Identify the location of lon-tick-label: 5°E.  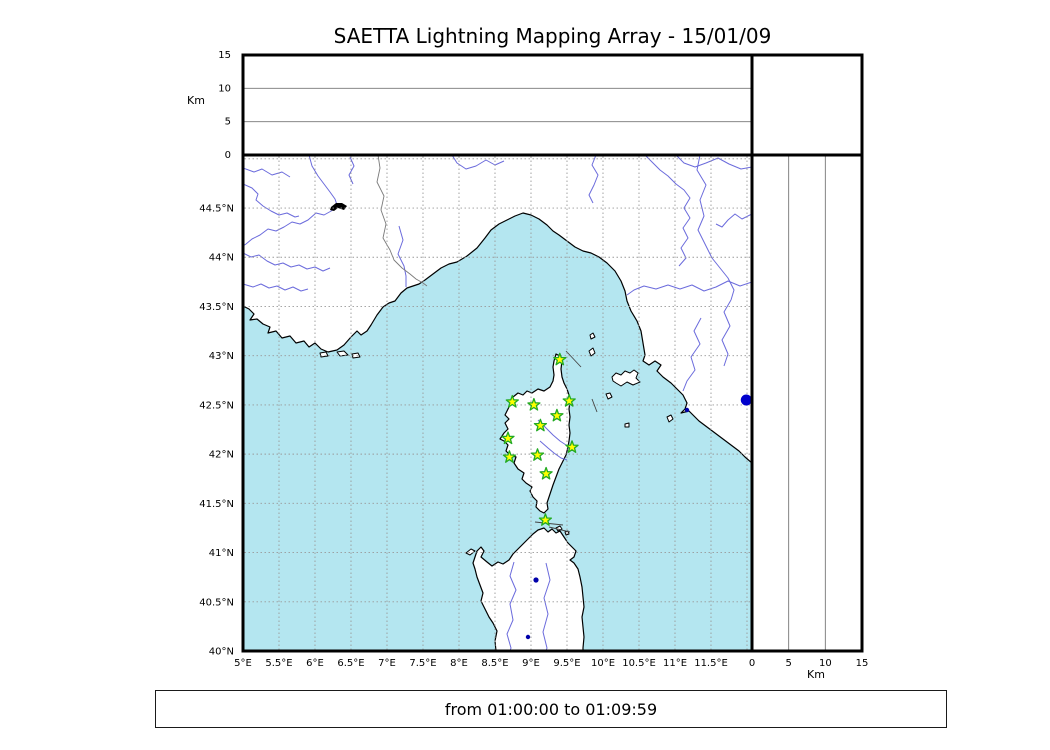
(243, 663).